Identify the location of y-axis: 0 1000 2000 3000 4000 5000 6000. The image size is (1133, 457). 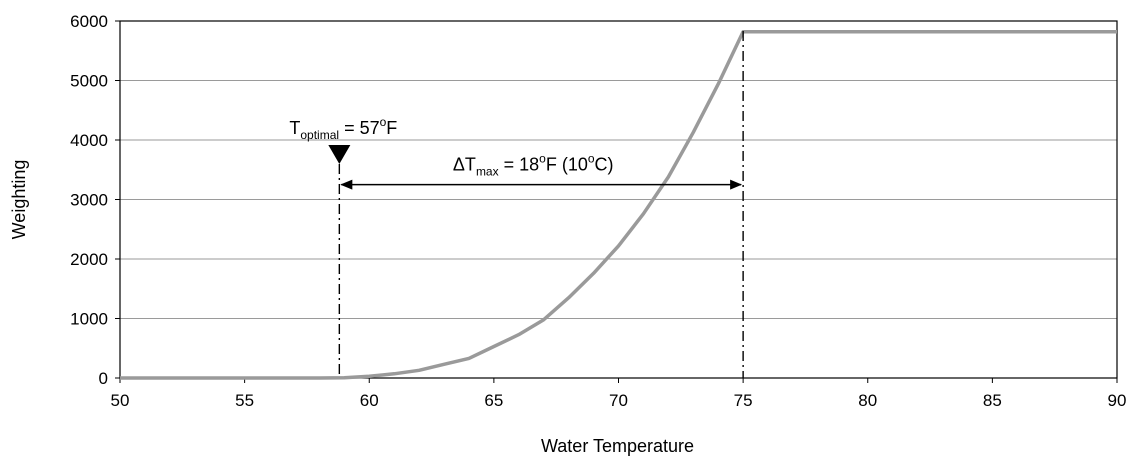
(95, 200).